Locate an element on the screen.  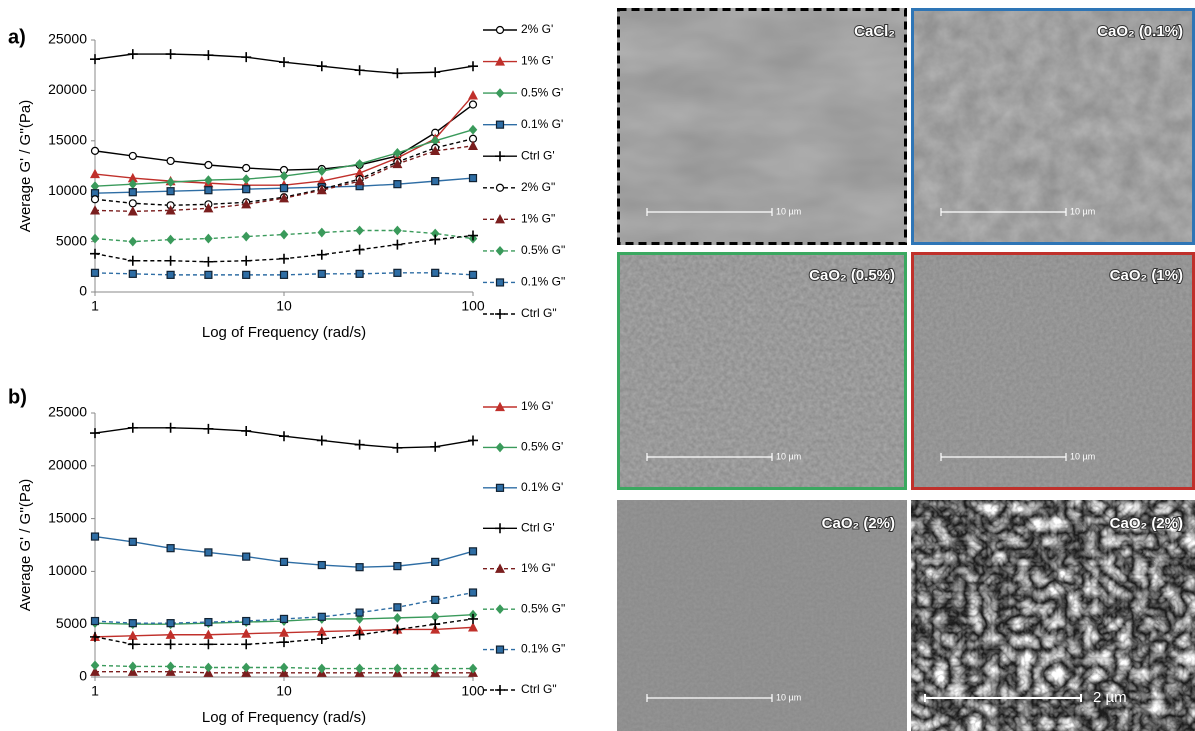
x-tick-label: 10 is located at coordinates (284, 691).